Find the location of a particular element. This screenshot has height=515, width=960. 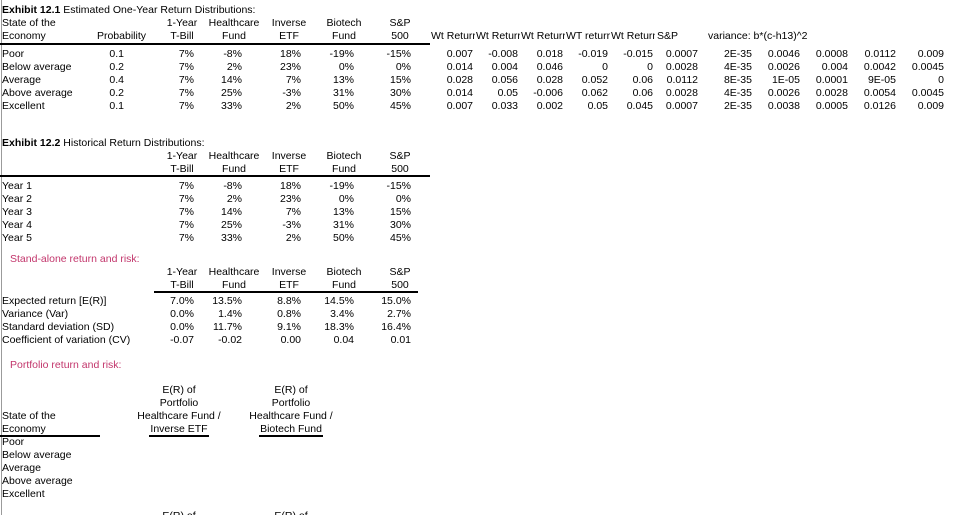

variance-cell-1: 8E-35 is located at coordinates (737, 80).